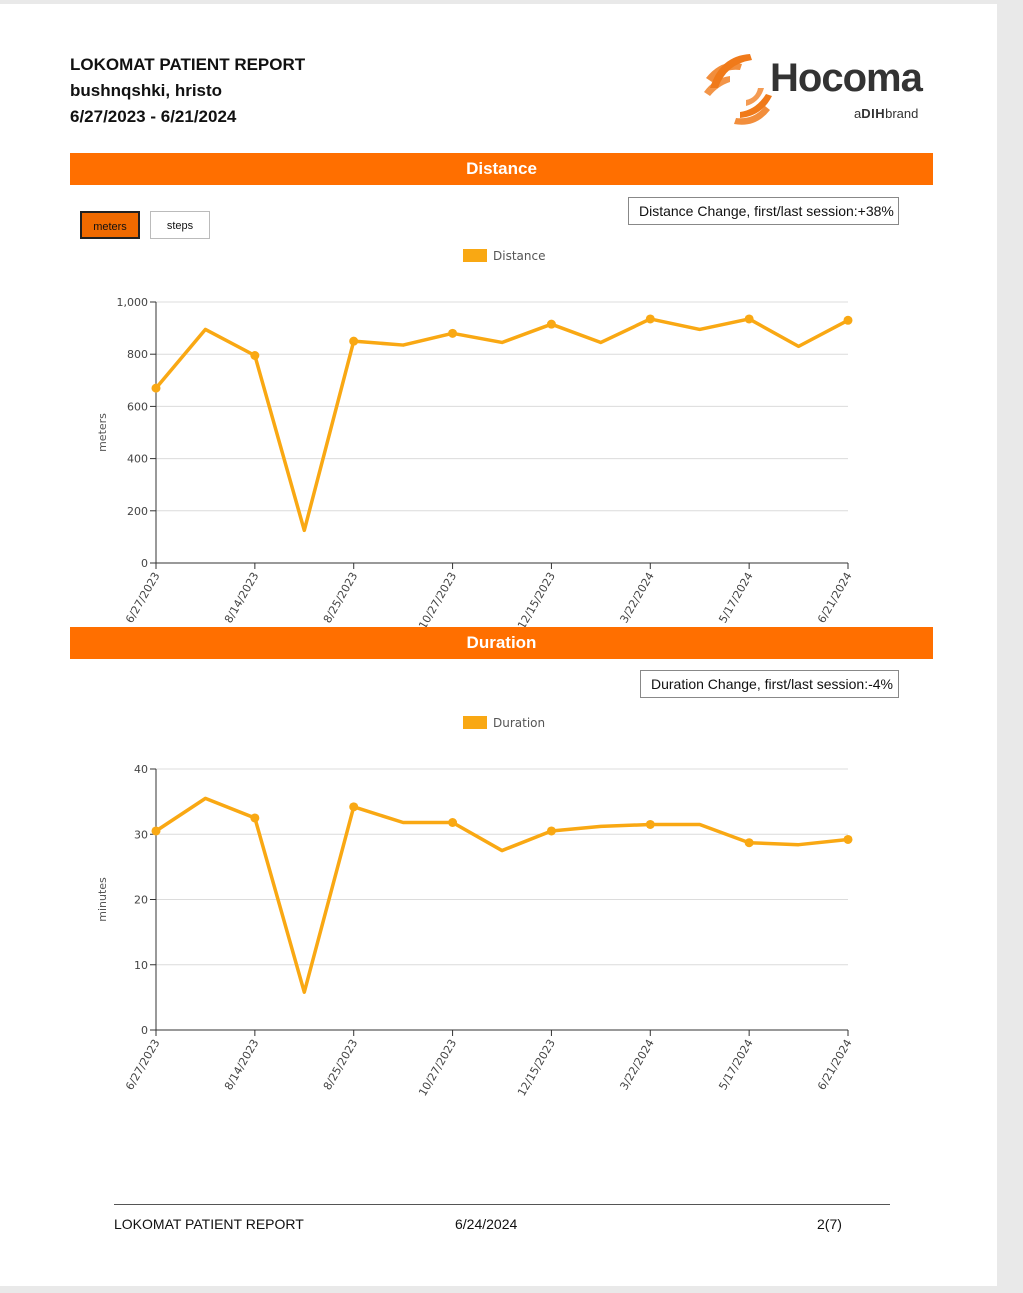 The width and height of the screenshot is (1023, 1293). I want to click on y-tick-label: 10, so click(141, 965).